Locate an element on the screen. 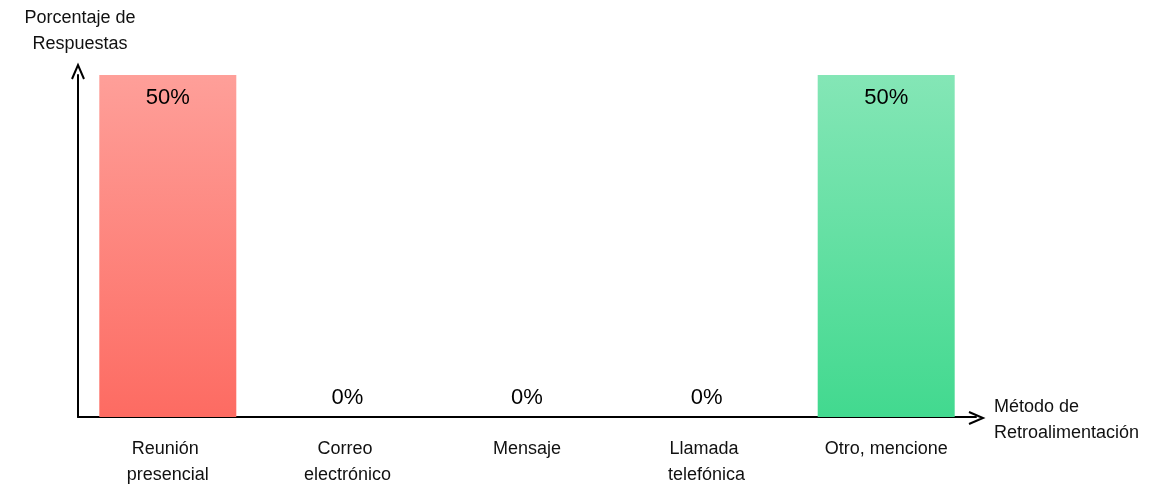  y-axis-title: Porcentaje de Respuestas is located at coordinates (80, 30).